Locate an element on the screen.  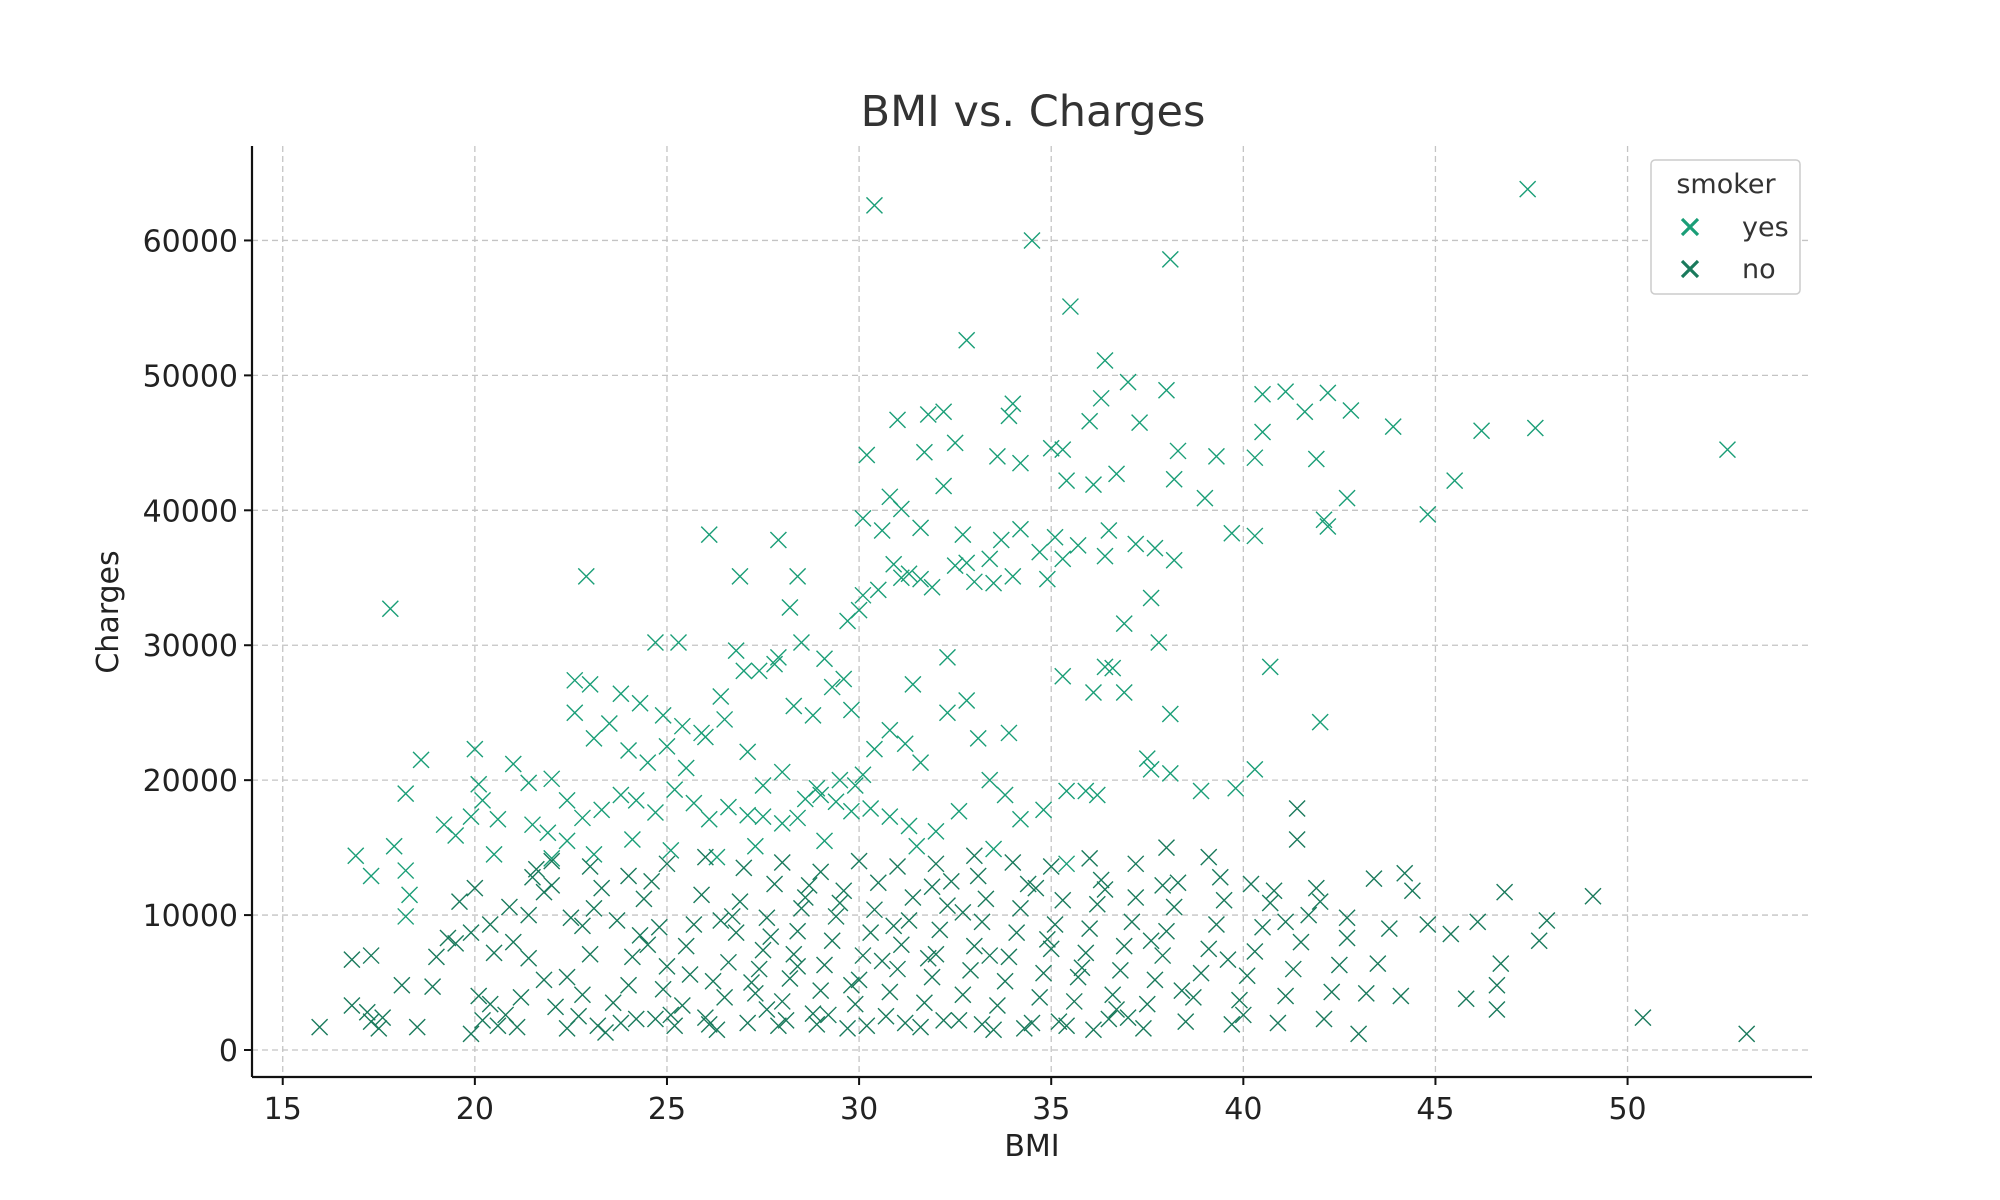
y-tick-label: 50000 is located at coordinates (190, 376).